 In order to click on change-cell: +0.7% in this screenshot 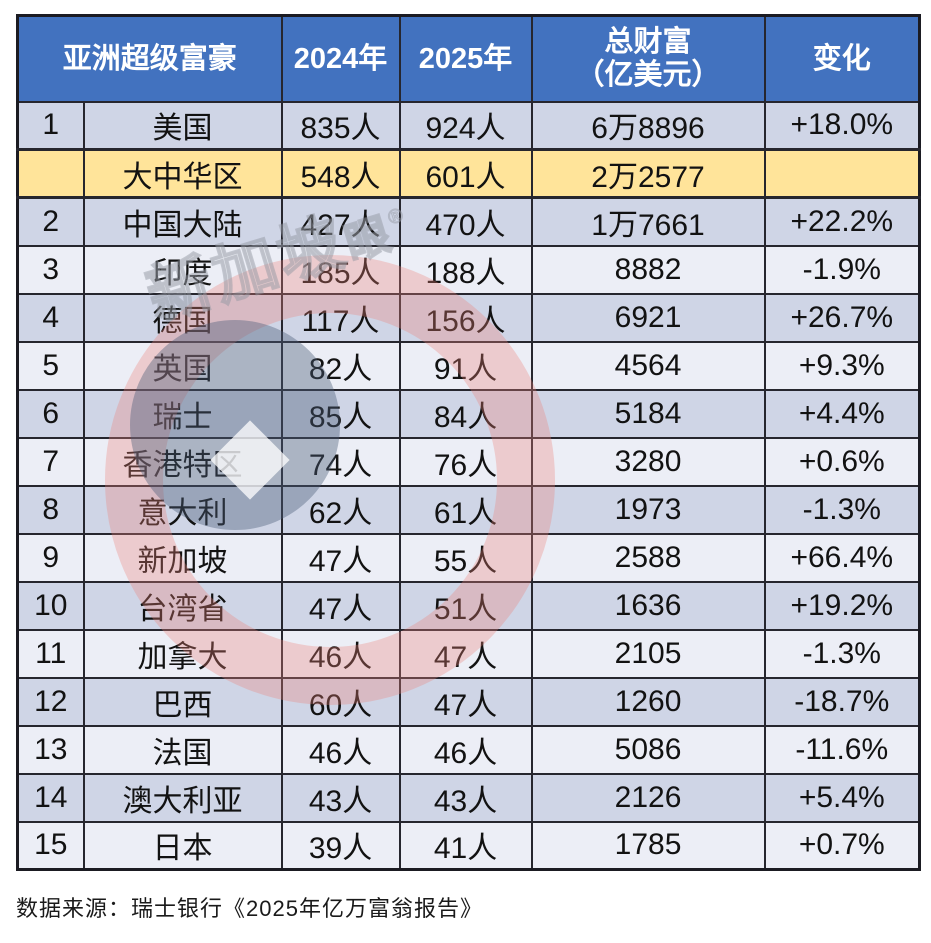, I will do `click(842, 845)`.